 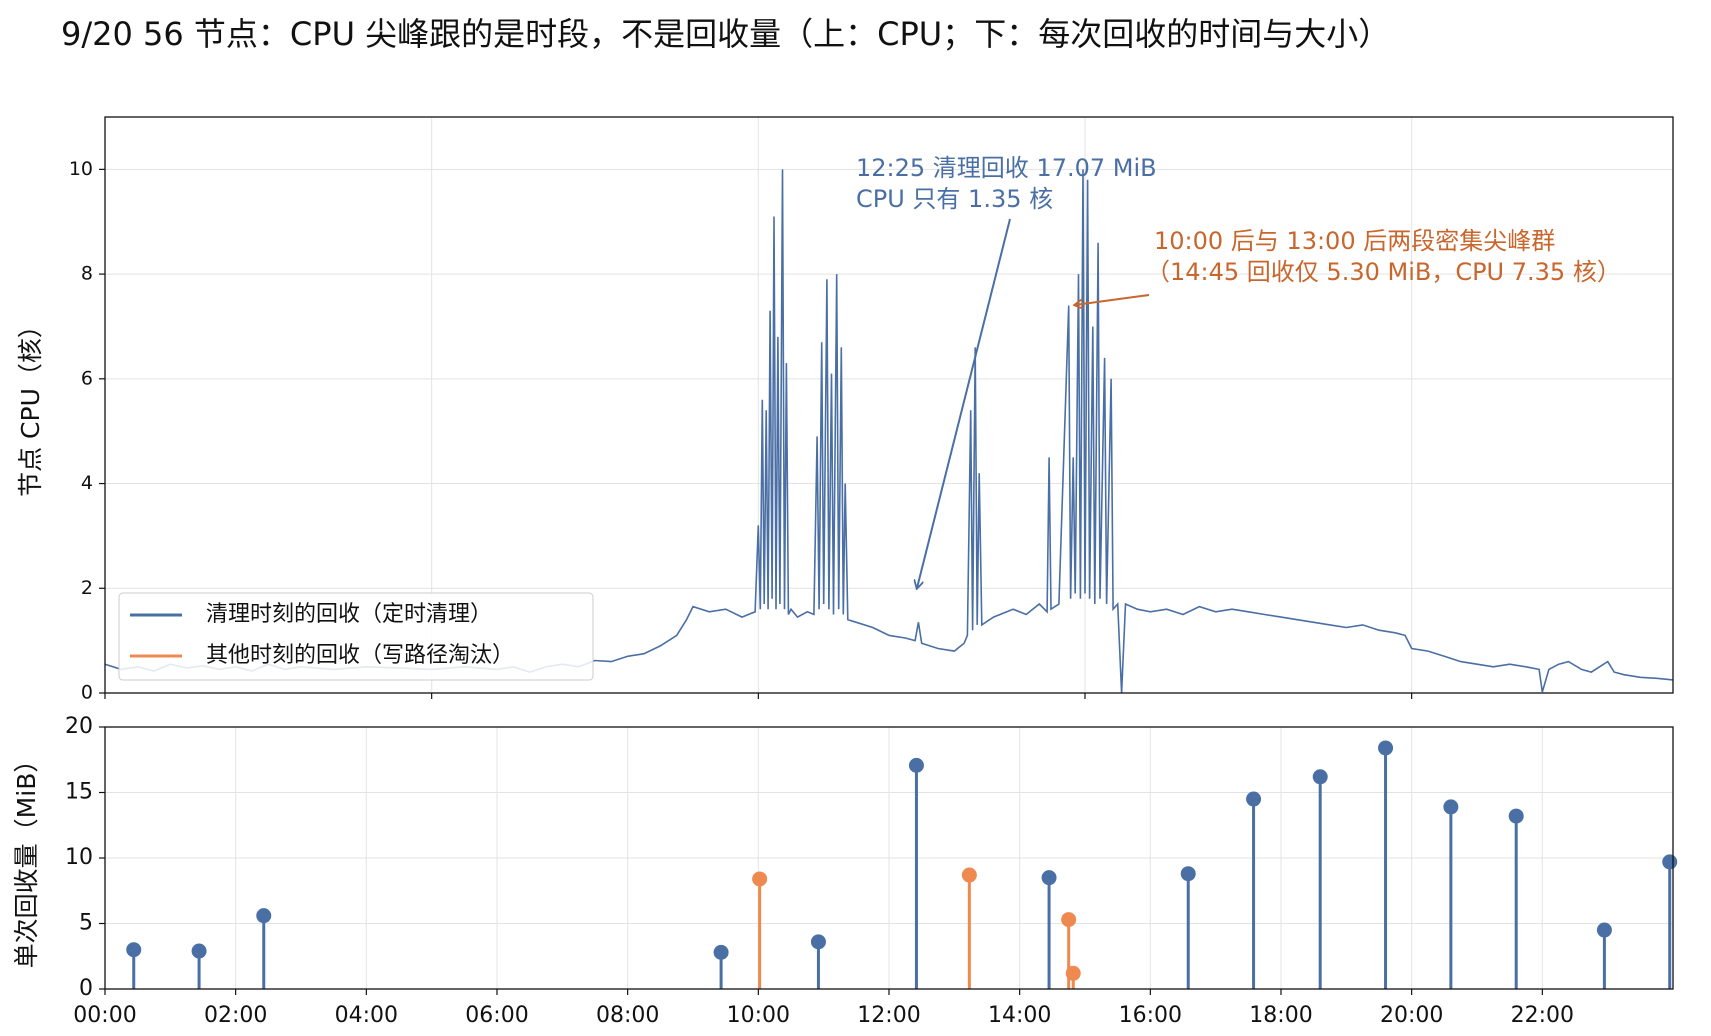 What do you see at coordinates (87, 274) in the screenshot?
I see `y-tick-label: 8` at bounding box center [87, 274].